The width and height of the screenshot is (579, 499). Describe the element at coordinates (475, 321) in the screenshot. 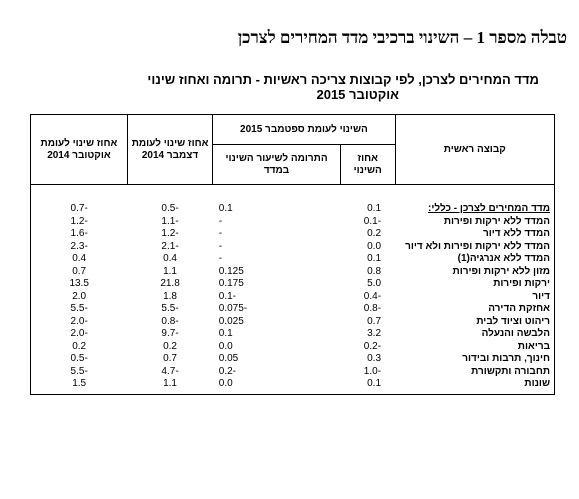

I see `group-cell: ריהוט וציוד לבית` at that location.